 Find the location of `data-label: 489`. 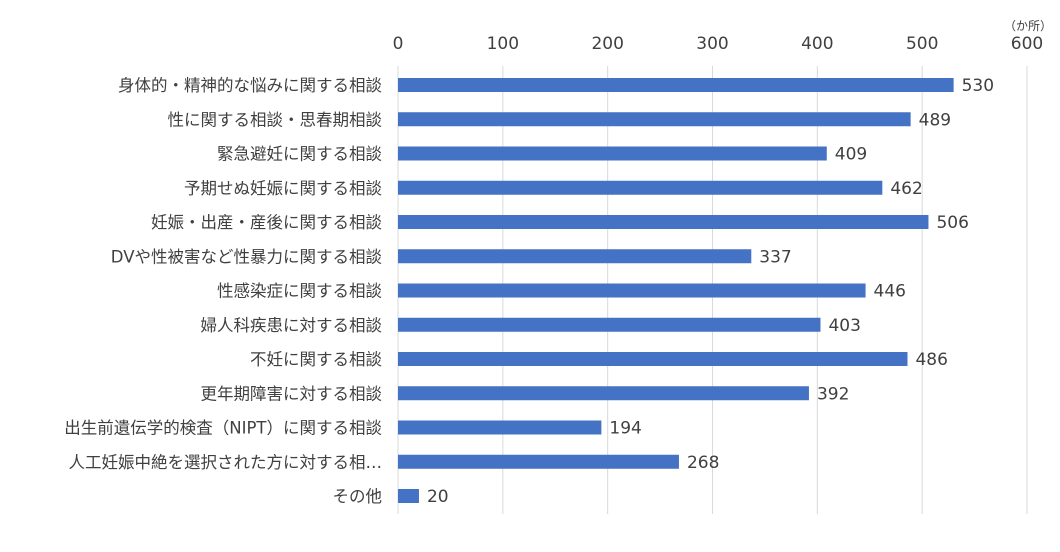

data-label: 489 is located at coordinates (935, 120).